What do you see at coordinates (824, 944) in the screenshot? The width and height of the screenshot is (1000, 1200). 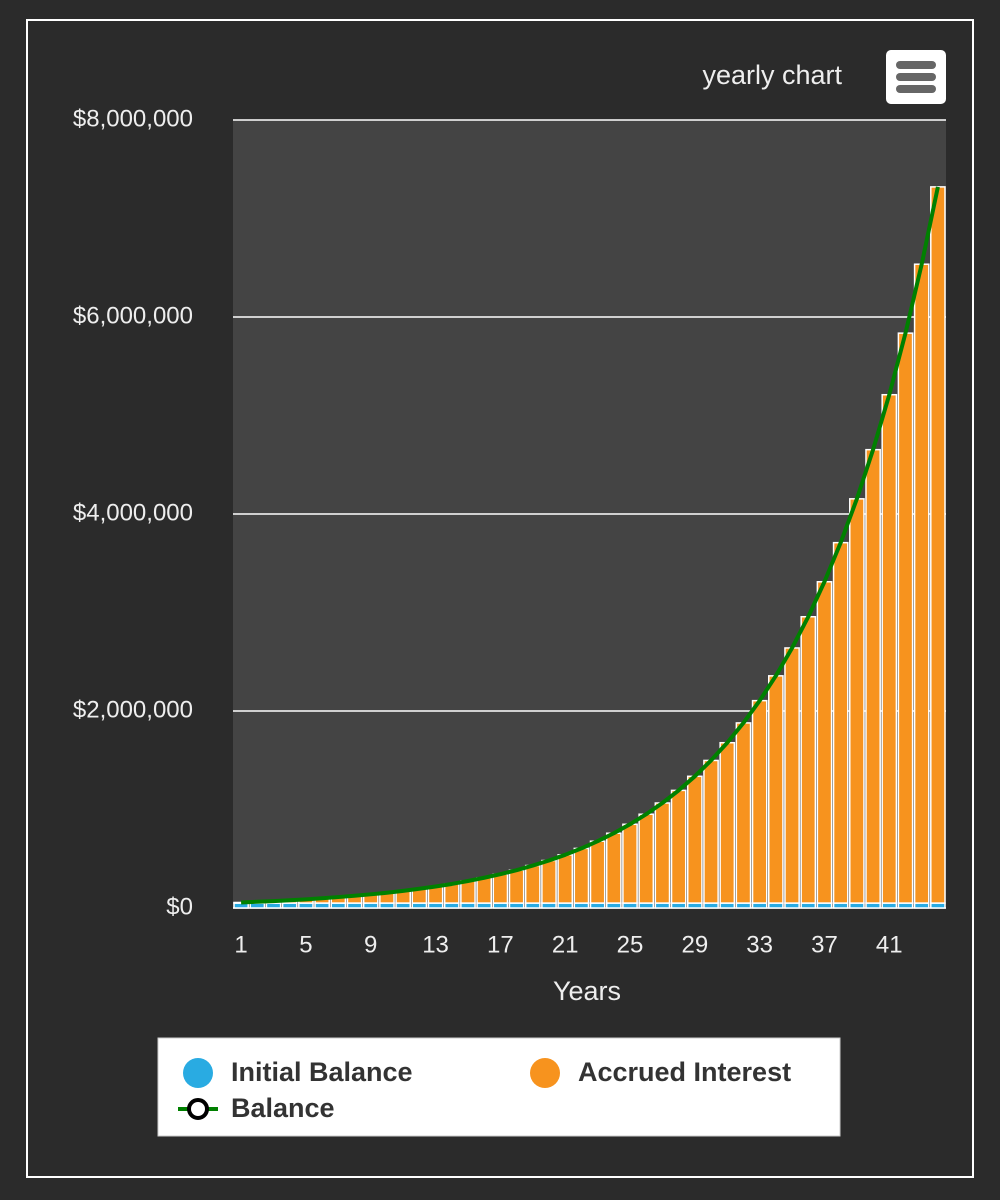 I see `x-tick-label: 37` at bounding box center [824, 944].